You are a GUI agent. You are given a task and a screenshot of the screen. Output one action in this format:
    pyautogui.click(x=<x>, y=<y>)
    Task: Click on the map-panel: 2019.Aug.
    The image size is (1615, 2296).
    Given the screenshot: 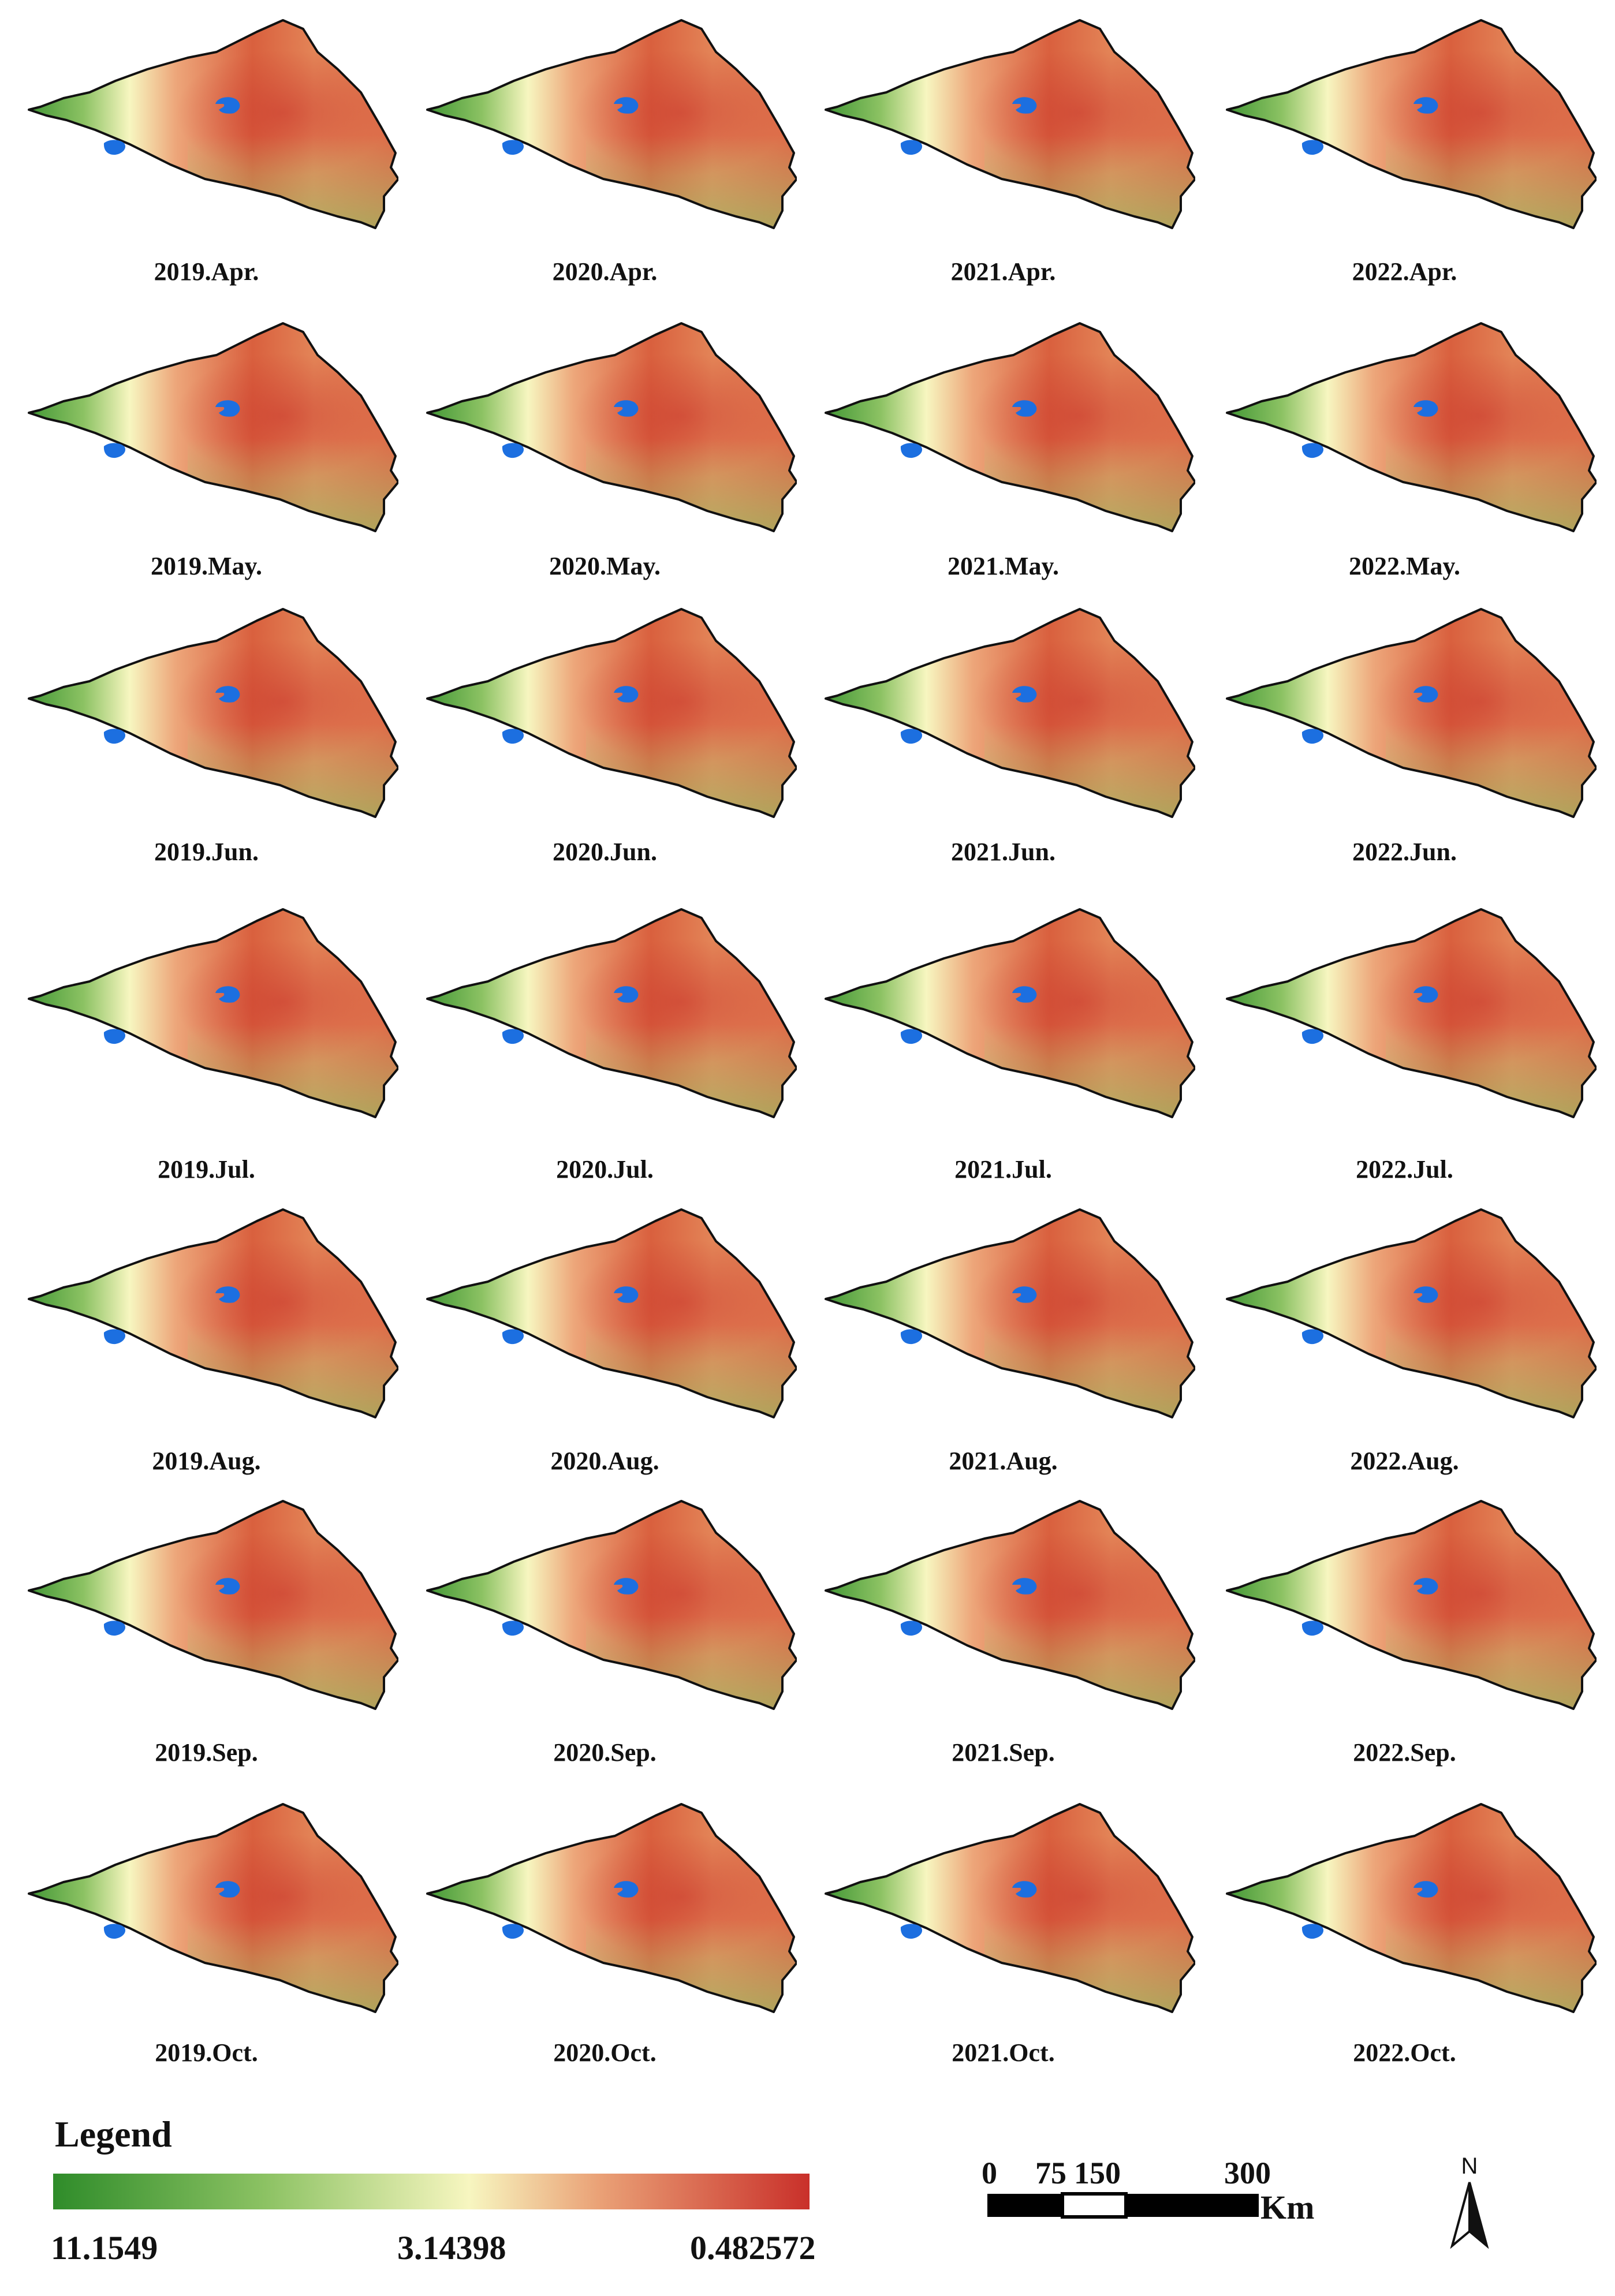 What is the action you would take?
    pyautogui.click(x=206, y=1341)
    